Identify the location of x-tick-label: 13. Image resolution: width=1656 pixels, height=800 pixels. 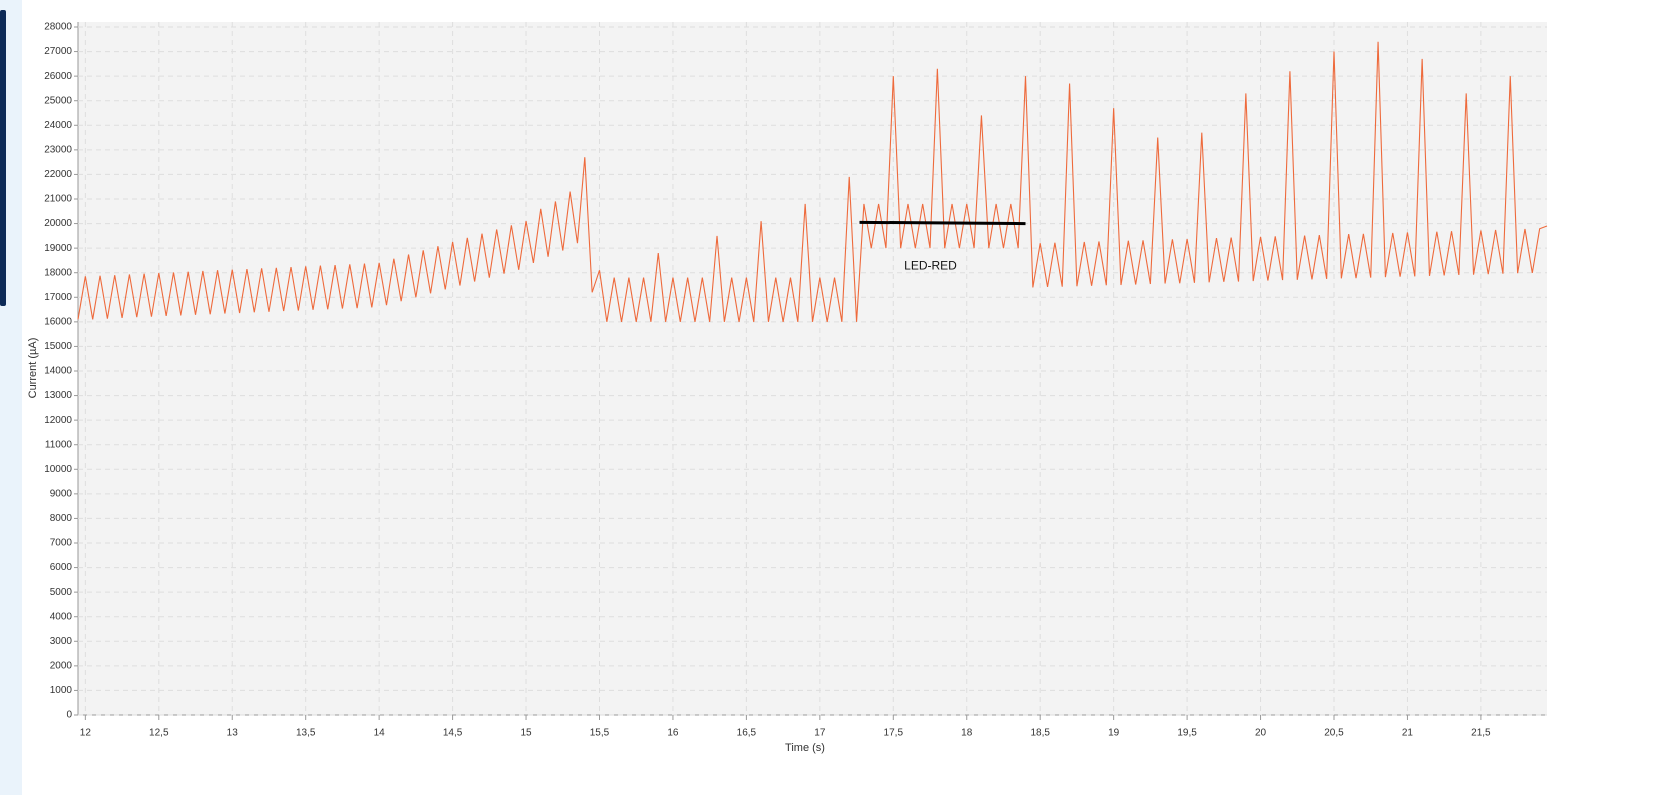
(233, 733).